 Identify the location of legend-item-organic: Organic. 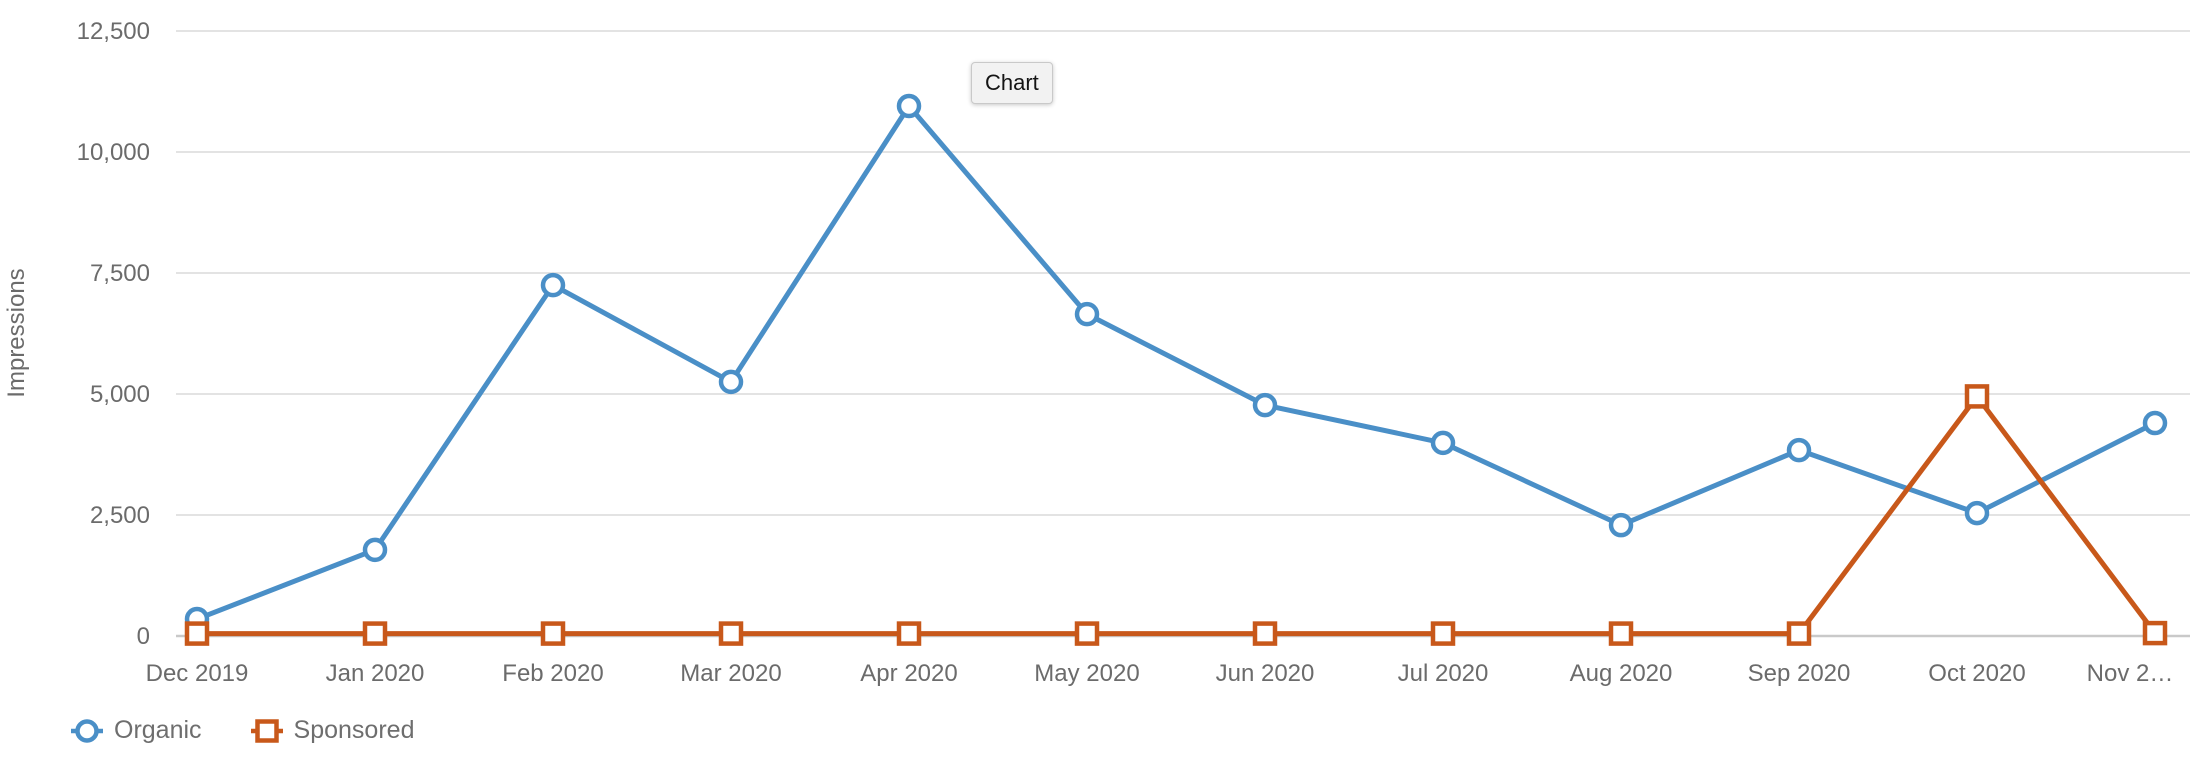
(136, 730).